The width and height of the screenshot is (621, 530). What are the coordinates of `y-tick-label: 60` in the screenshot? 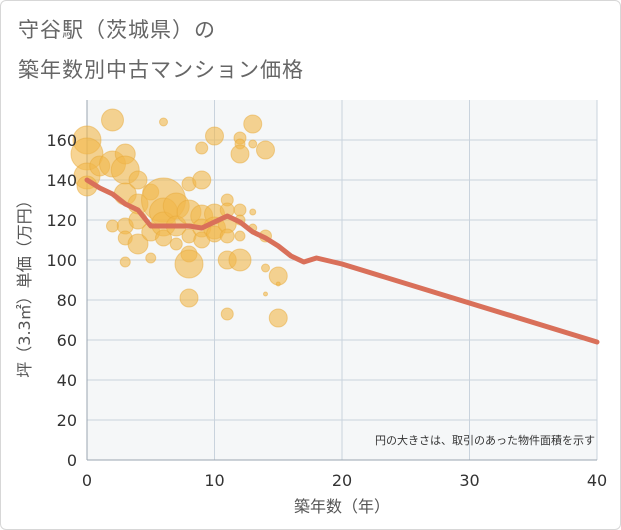 It's located at (67, 340).